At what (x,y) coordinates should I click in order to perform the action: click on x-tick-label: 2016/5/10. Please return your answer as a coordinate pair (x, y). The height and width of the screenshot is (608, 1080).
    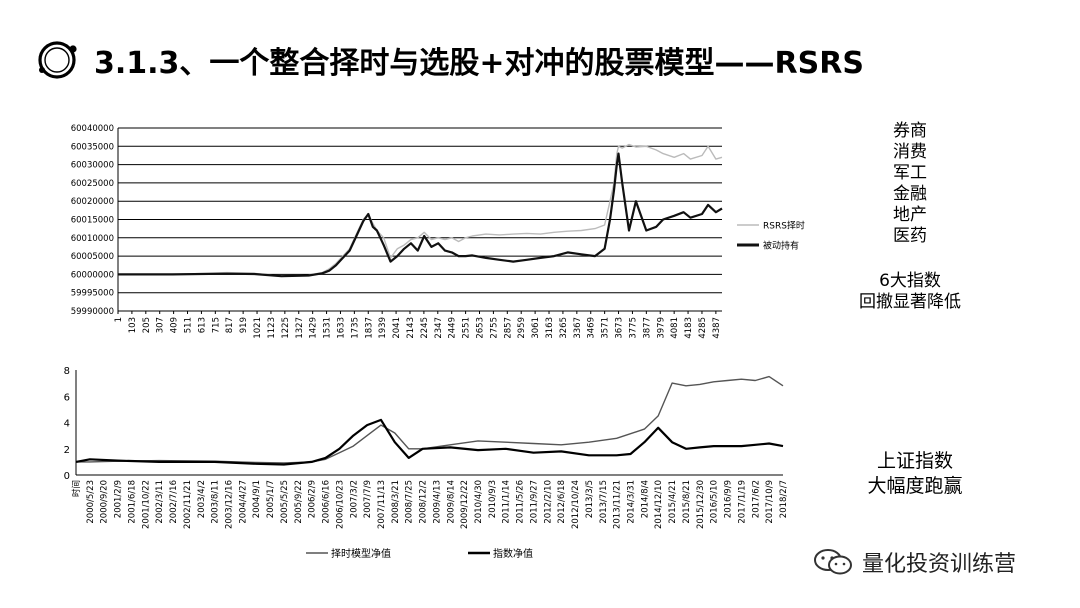
    Looking at the image, I should click on (715, 502).